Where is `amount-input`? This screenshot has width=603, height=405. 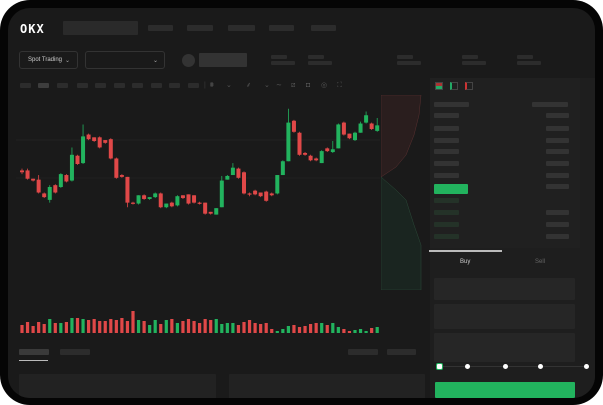 amount-input is located at coordinates (504, 316).